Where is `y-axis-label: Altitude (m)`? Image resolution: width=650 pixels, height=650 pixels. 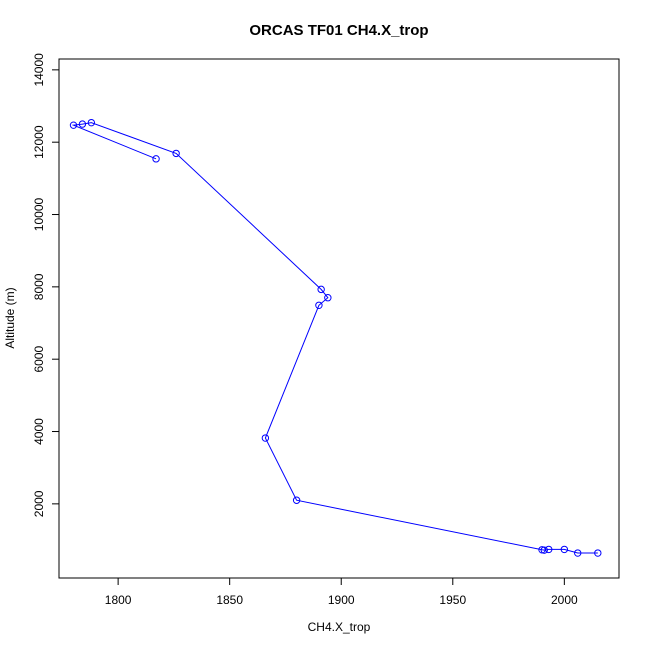 y-axis-label: Altitude (m) is located at coordinates (10, 317).